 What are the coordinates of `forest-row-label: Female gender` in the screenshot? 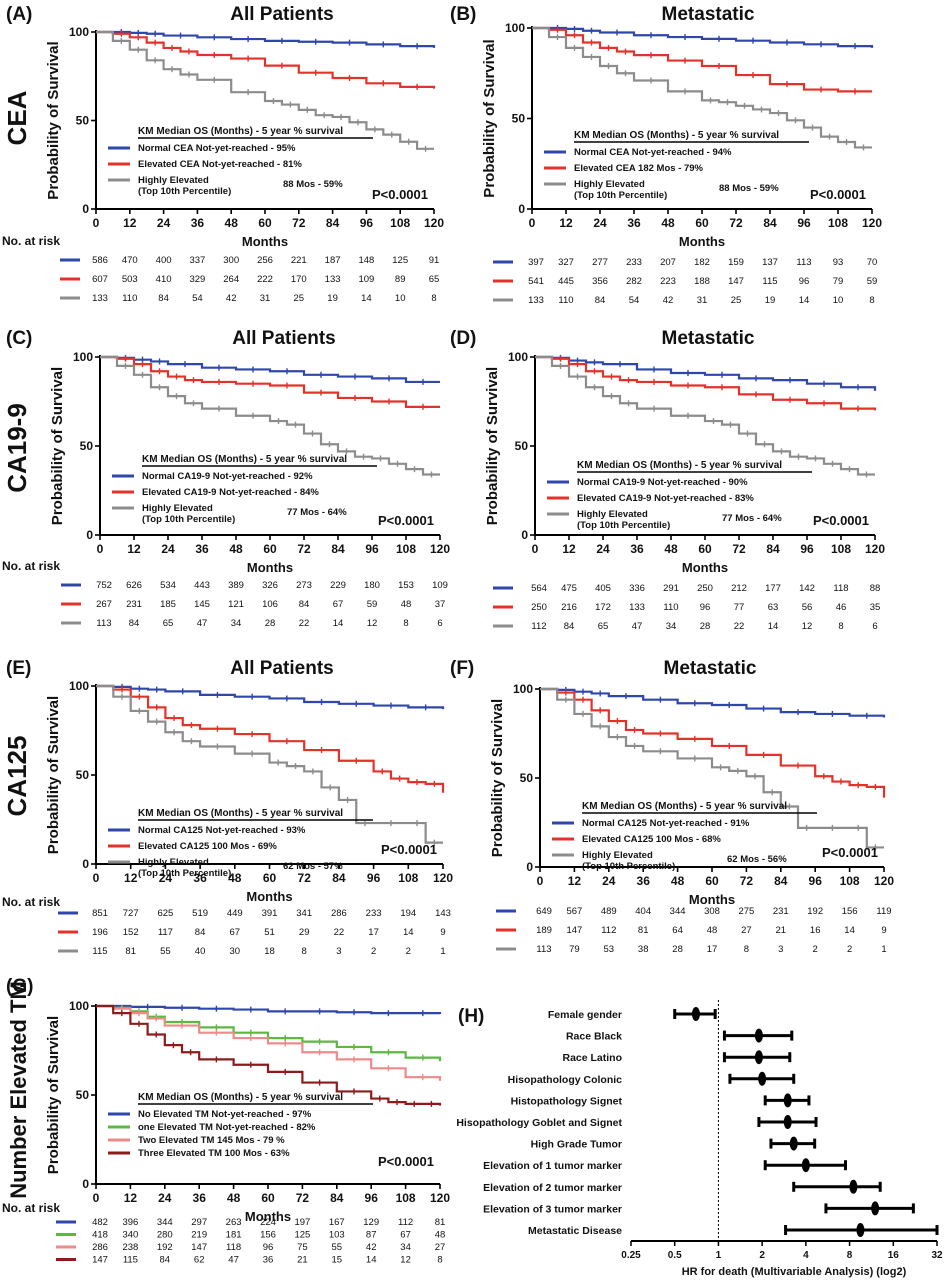 It's located at (585, 1015).